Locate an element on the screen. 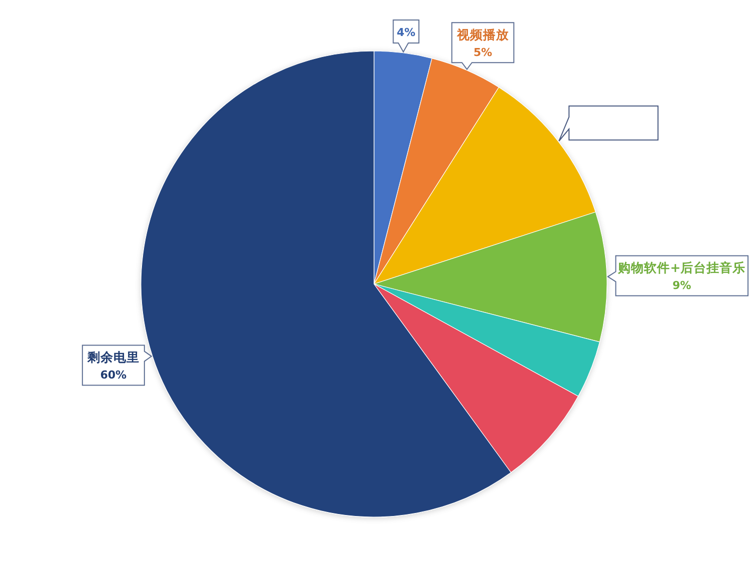 The image size is (750, 563). slice-label: 视频播放 is located at coordinates (483, 34).